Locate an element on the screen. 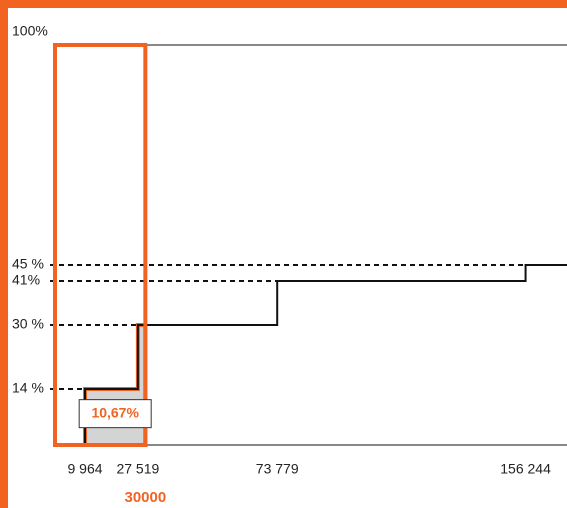 The image size is (567, 508). x-tick-label: 156 244 is located at coordinates (525, 469).